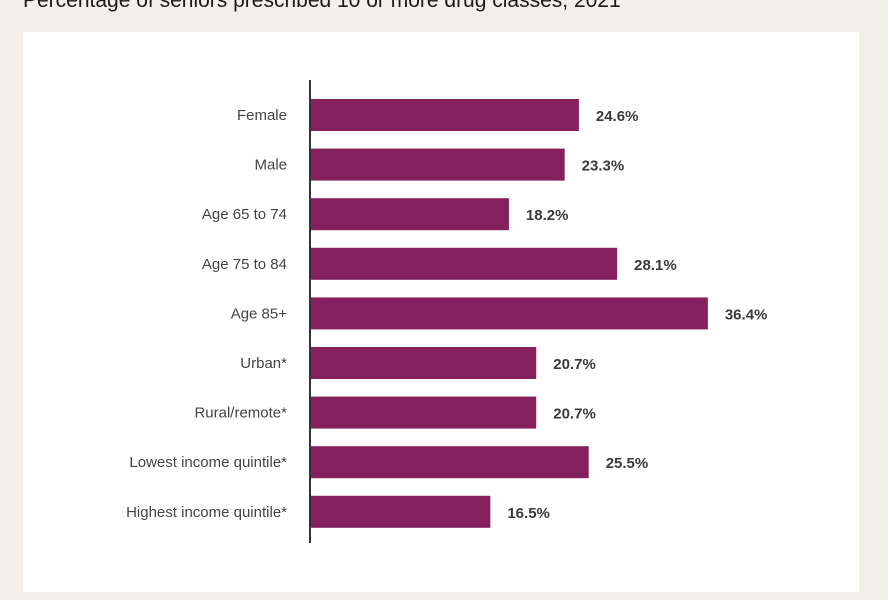  What do you see at coordinates (574, 414) in the screenshot?
I see `value-label-6: 20.7%` at bounding box center [574, 414].